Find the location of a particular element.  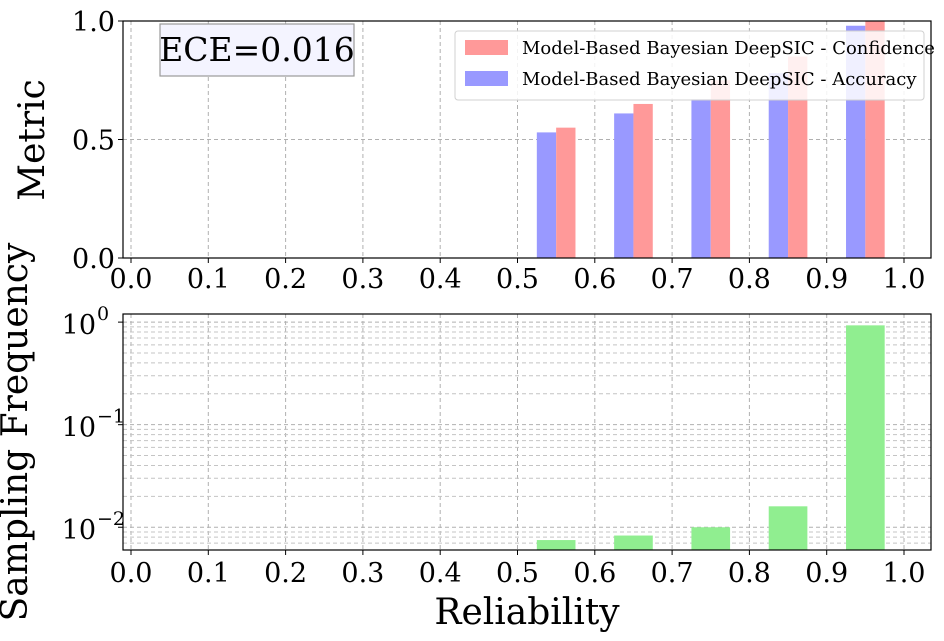

frequency-x-tick-label: 0.5 is located at coordinates (517, 573).